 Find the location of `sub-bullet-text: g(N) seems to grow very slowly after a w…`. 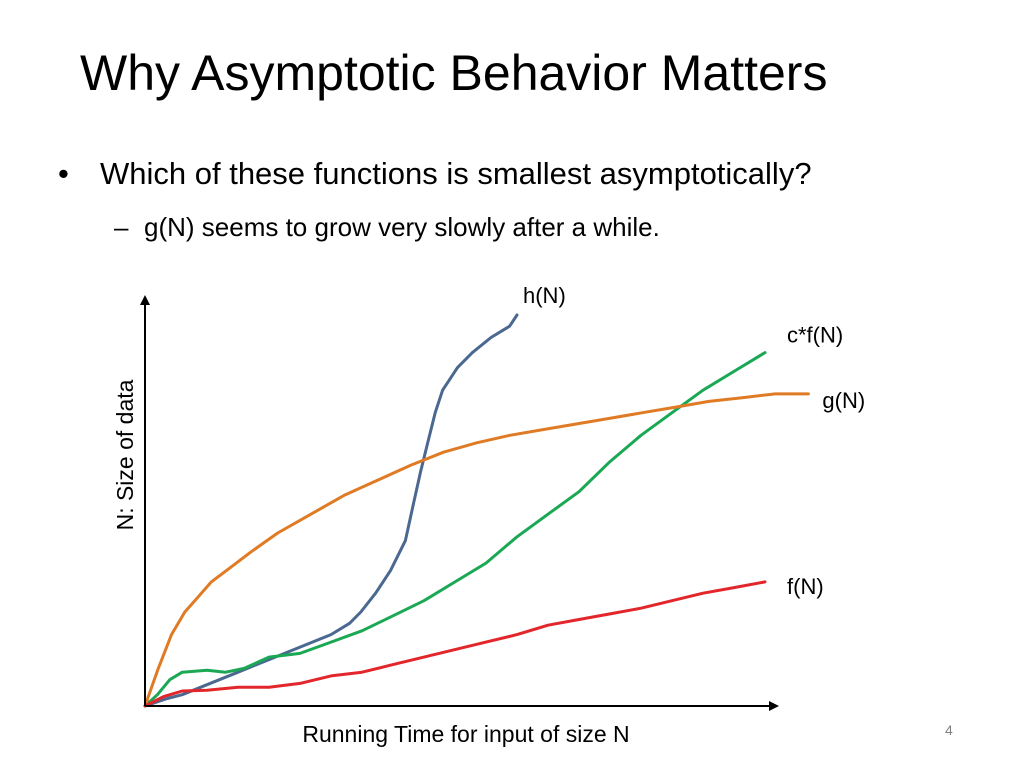

sub-bullet-text: g(N) seems to grow very slowly after a w… is located at coordinates (402, 227).